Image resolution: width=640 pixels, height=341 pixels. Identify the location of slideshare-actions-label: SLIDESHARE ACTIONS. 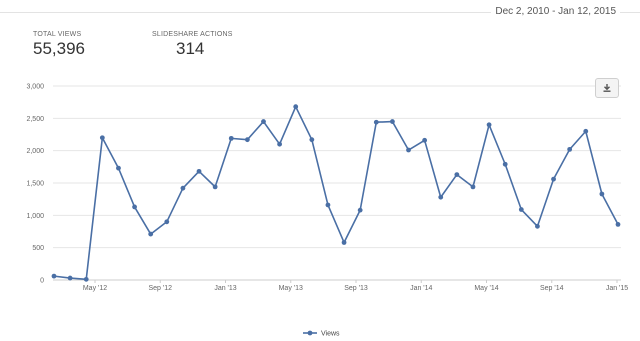
(192, 34).